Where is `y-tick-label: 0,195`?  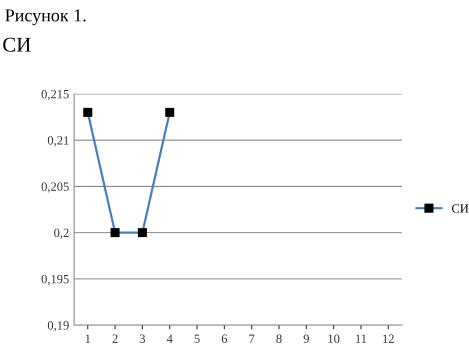 y-tick-label: 0,195 is located at coordinates (55, 280).